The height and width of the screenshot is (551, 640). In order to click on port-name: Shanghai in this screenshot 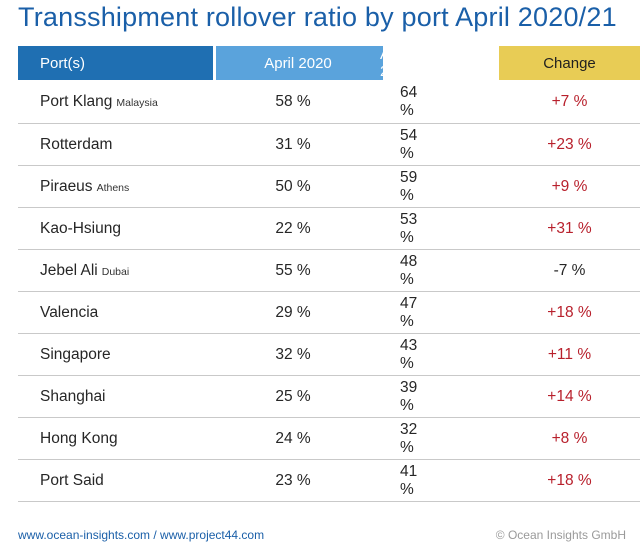, I will do `click(73, 396)`.